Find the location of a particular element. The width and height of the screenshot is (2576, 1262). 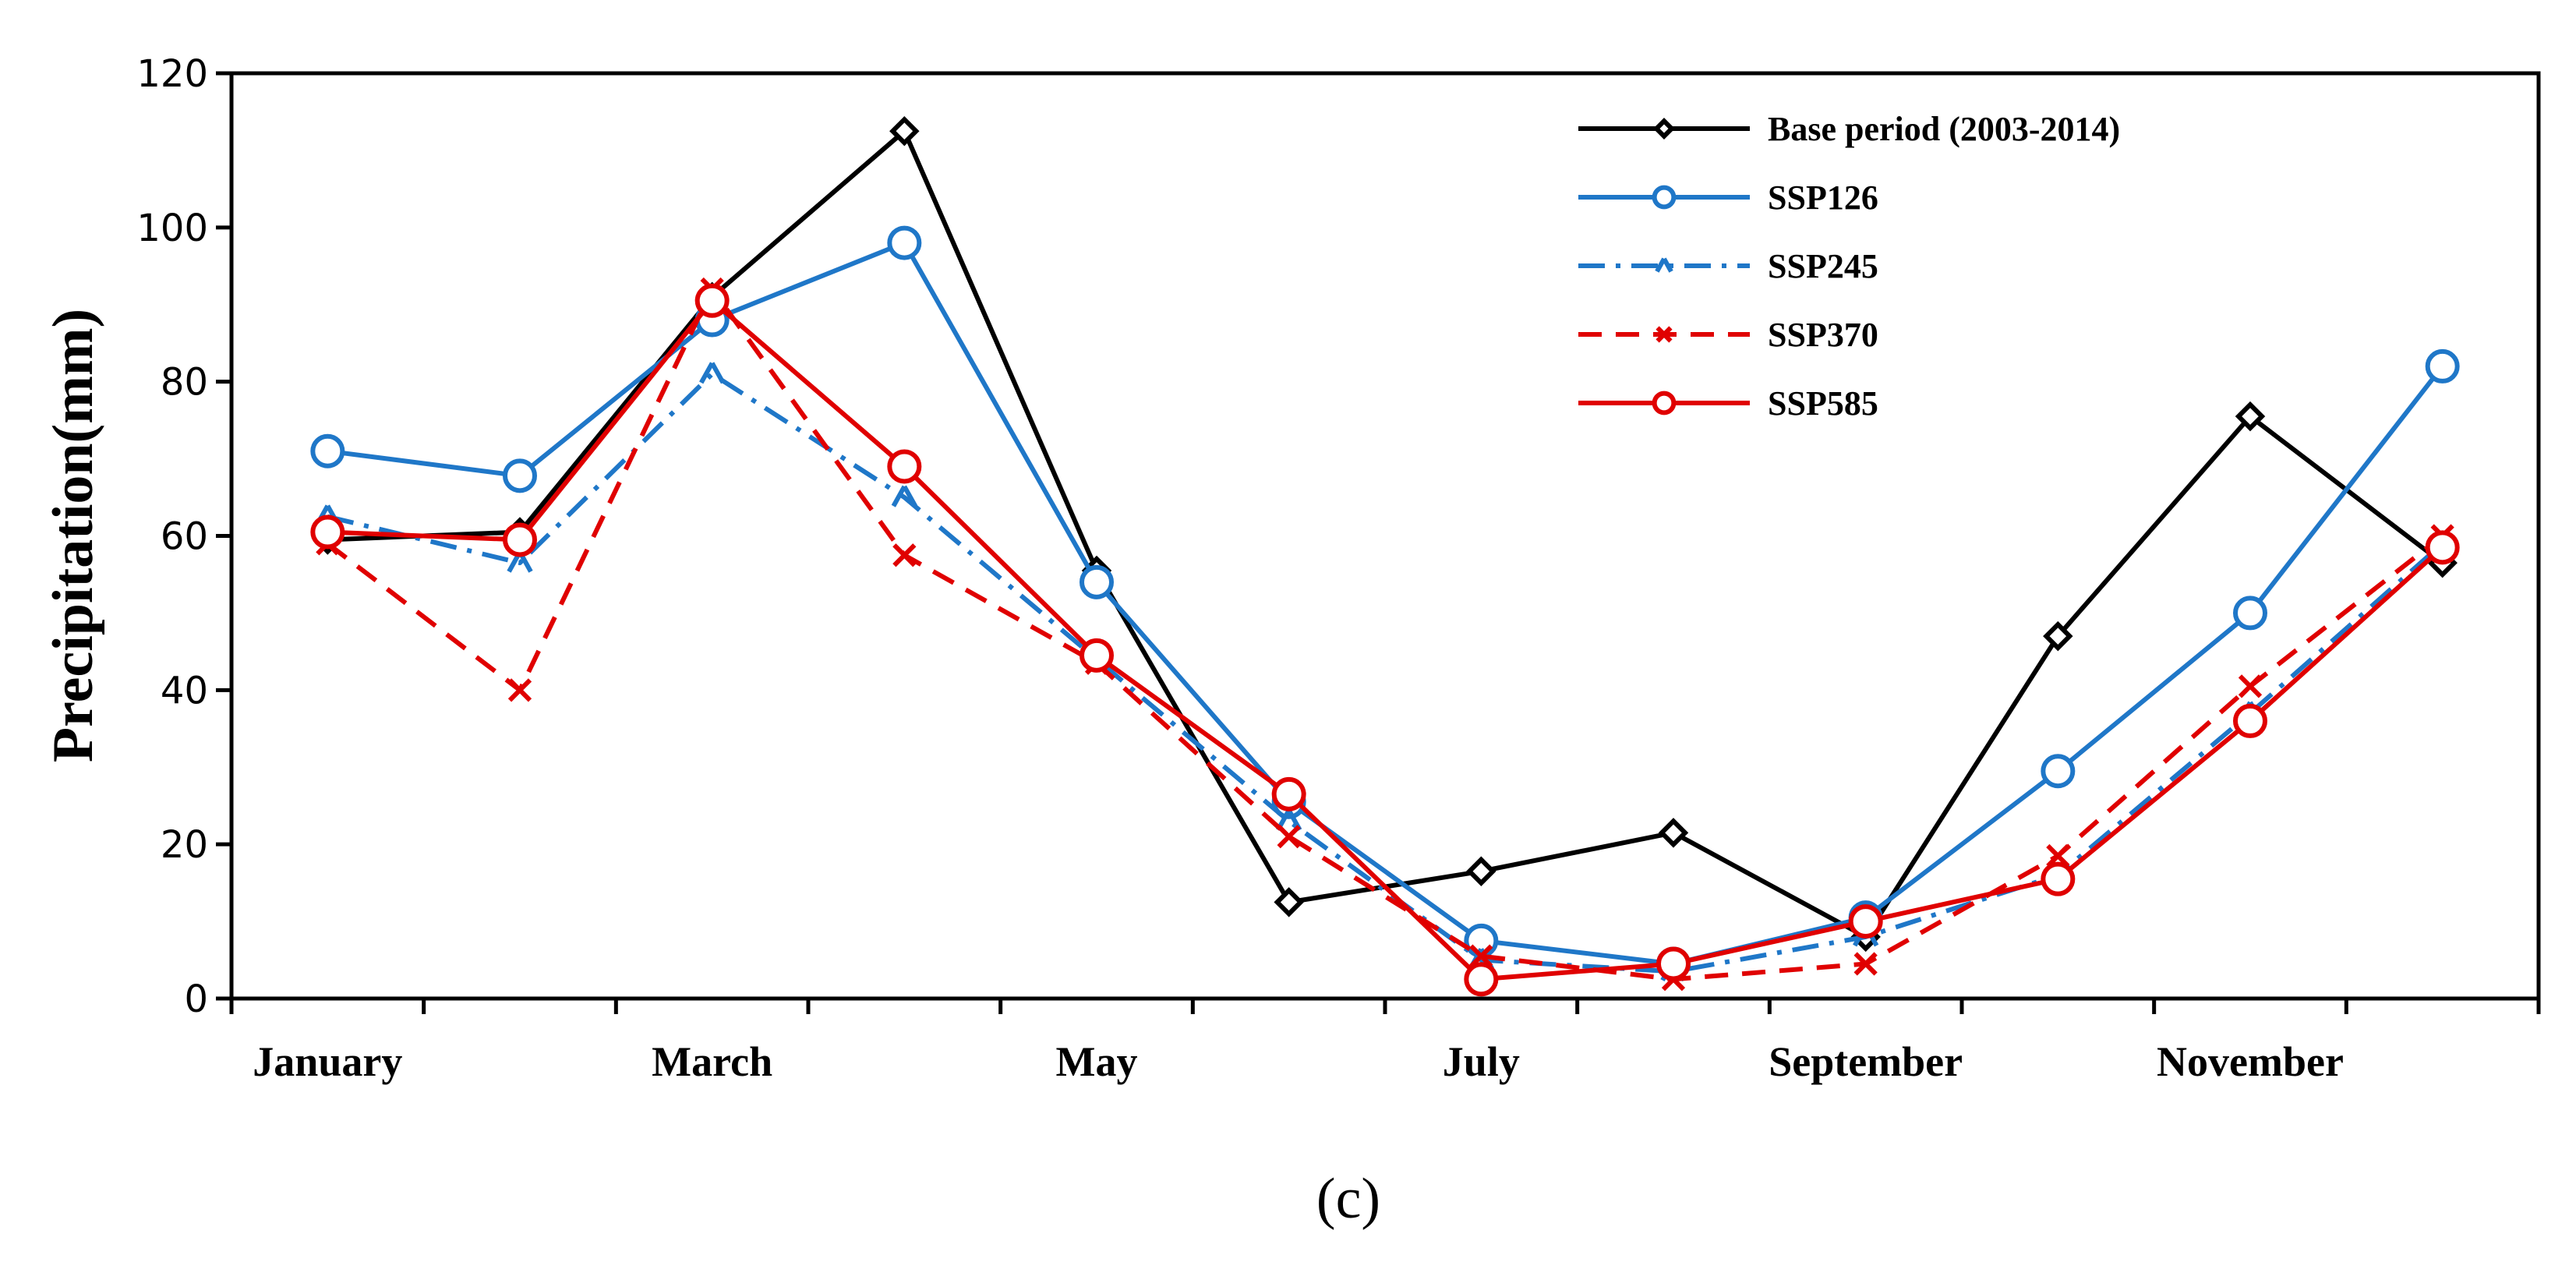

y-tick-label: 80 is located at coordinates (184, 383).